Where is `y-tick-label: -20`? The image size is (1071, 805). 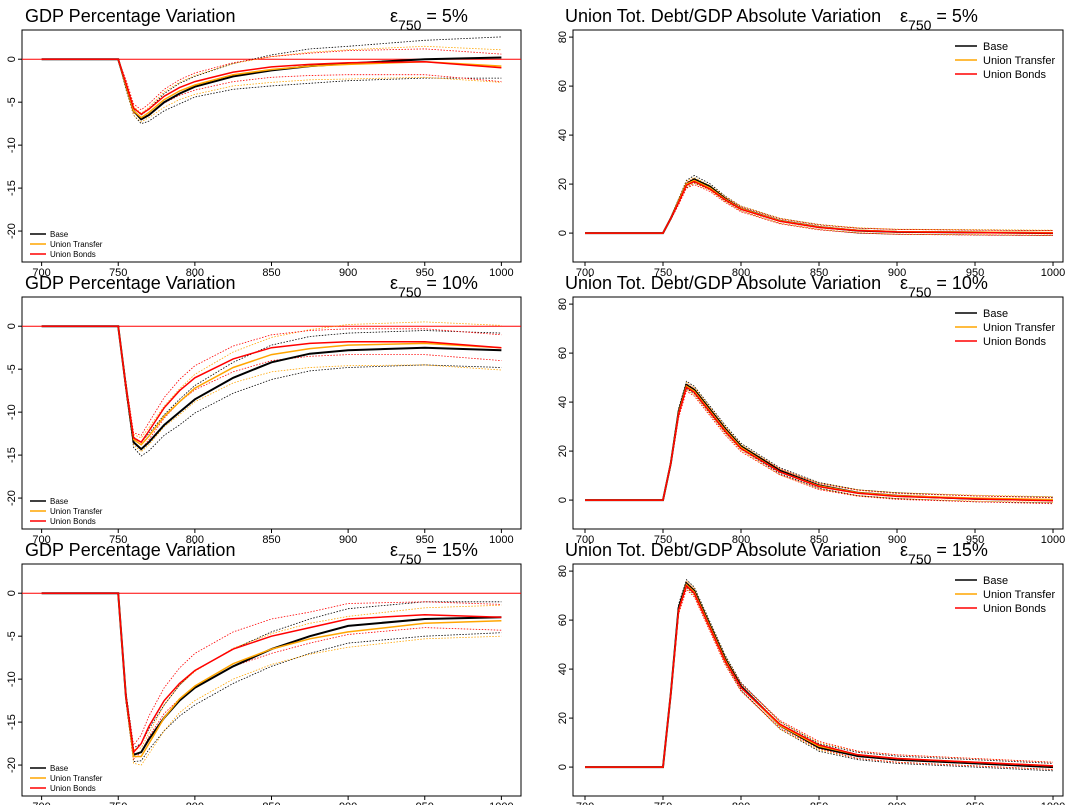 y-tick-label: -20 is located at coordinates (12, 498).